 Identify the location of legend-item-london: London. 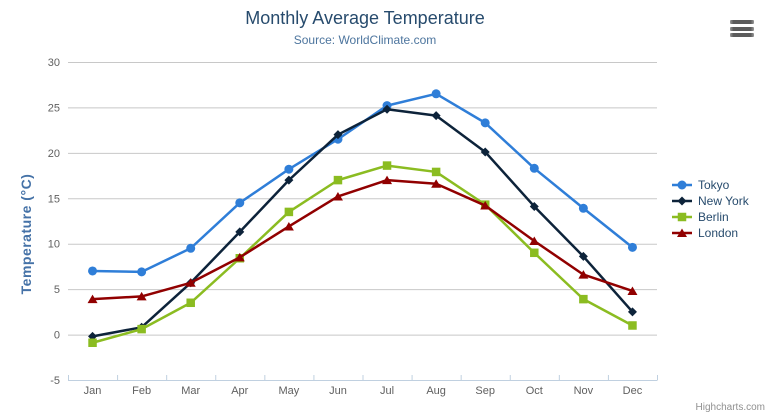
(710, 233).